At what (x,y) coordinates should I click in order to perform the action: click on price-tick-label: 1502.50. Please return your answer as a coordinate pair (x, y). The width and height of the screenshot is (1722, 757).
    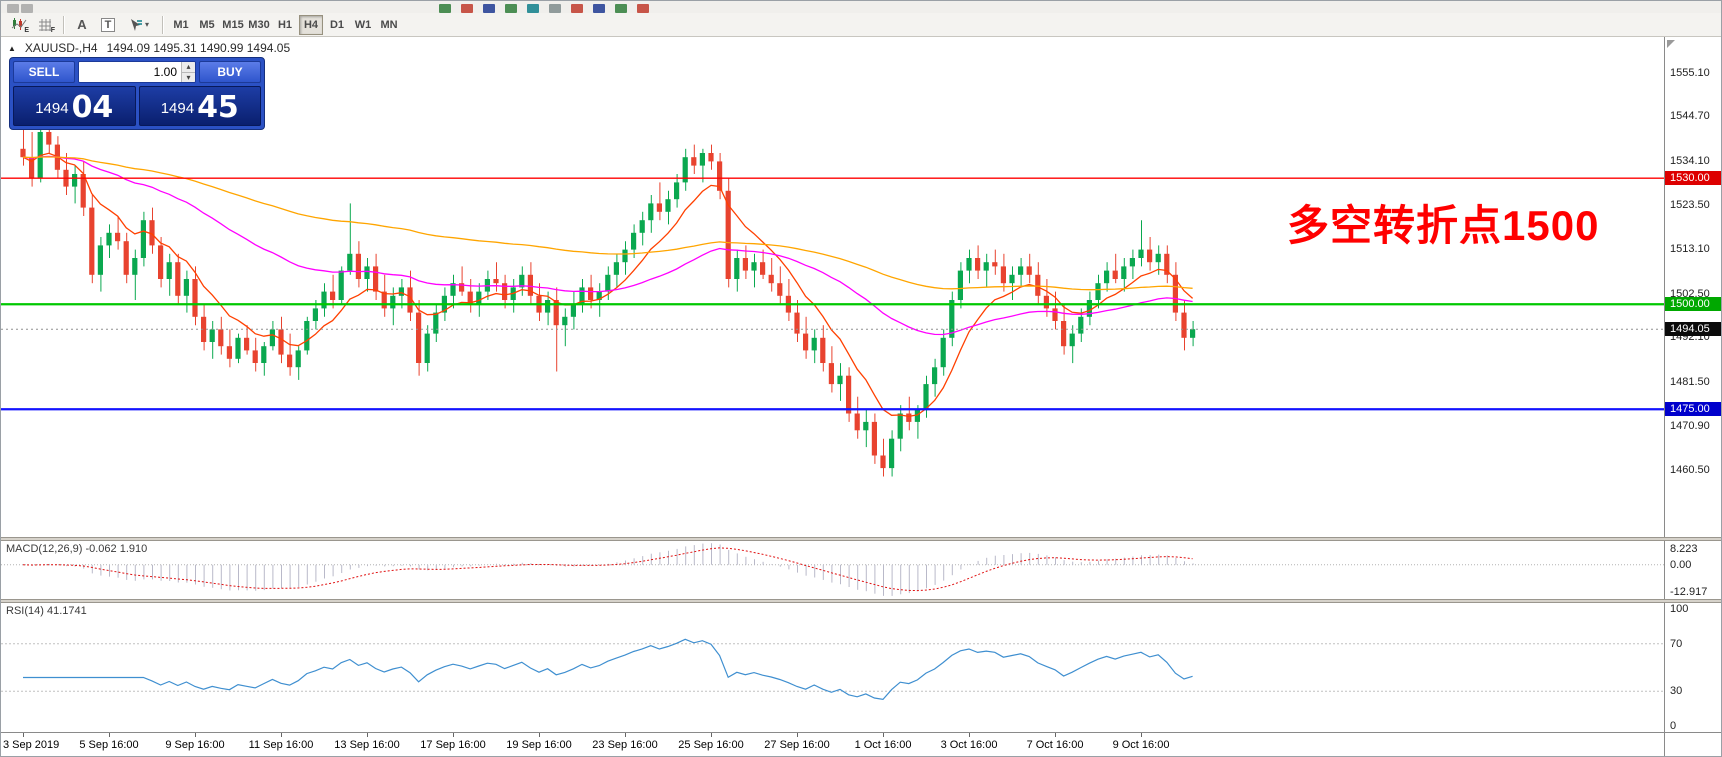
    Looking at the image, I should click on (1690, 293).